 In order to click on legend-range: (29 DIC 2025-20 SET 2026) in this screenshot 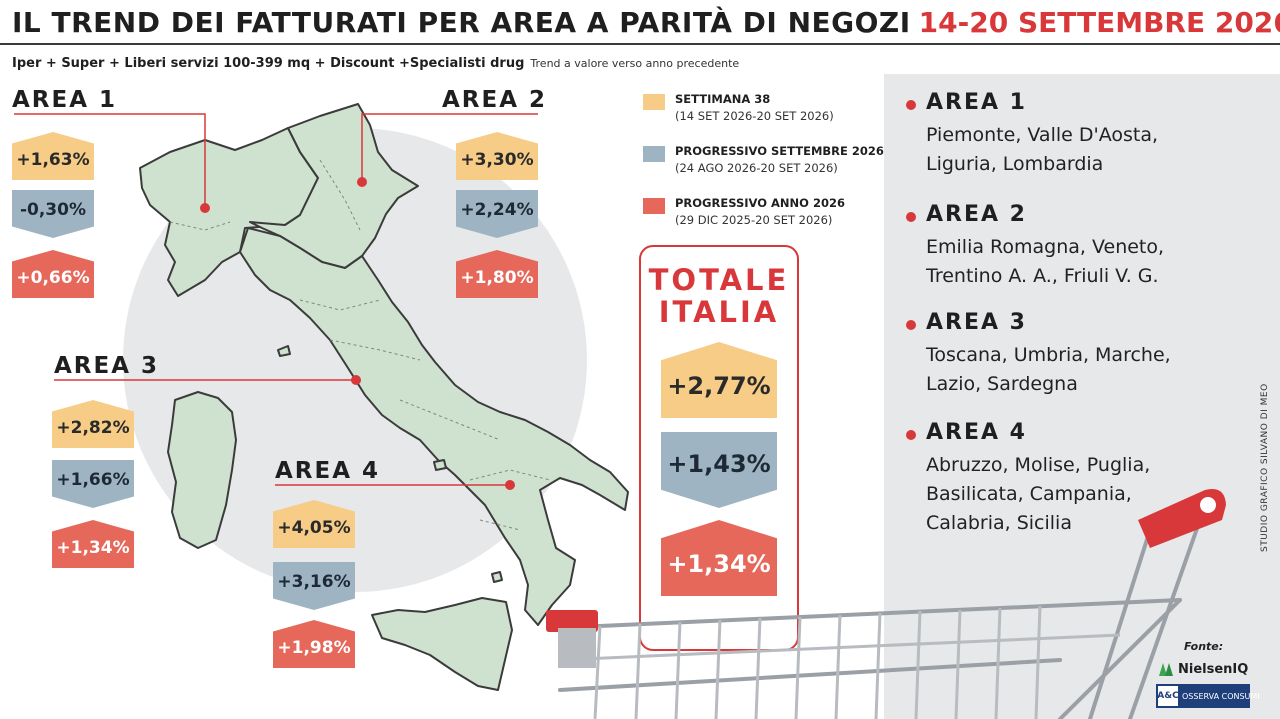, I will do `click(754, 220)`.